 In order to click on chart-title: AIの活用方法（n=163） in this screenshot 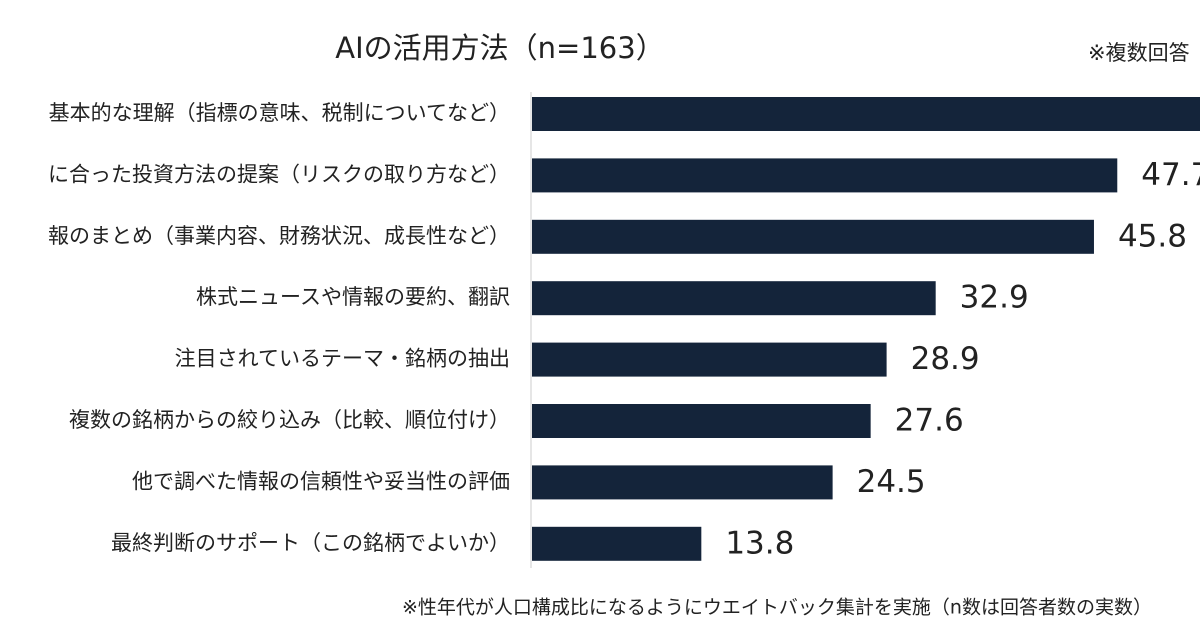, I will do `click(499, 48)`.